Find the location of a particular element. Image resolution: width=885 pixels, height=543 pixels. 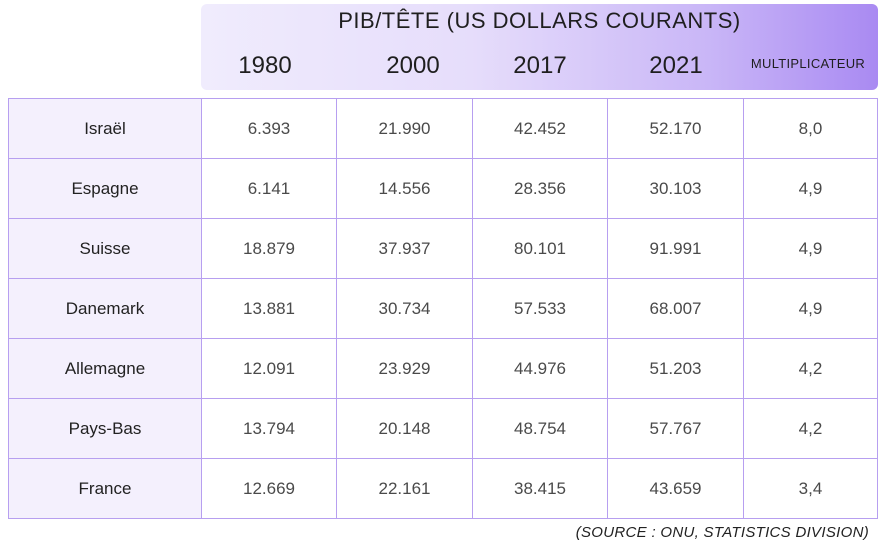

column-header-2021: 2021 is located at coordinates (676, 65).